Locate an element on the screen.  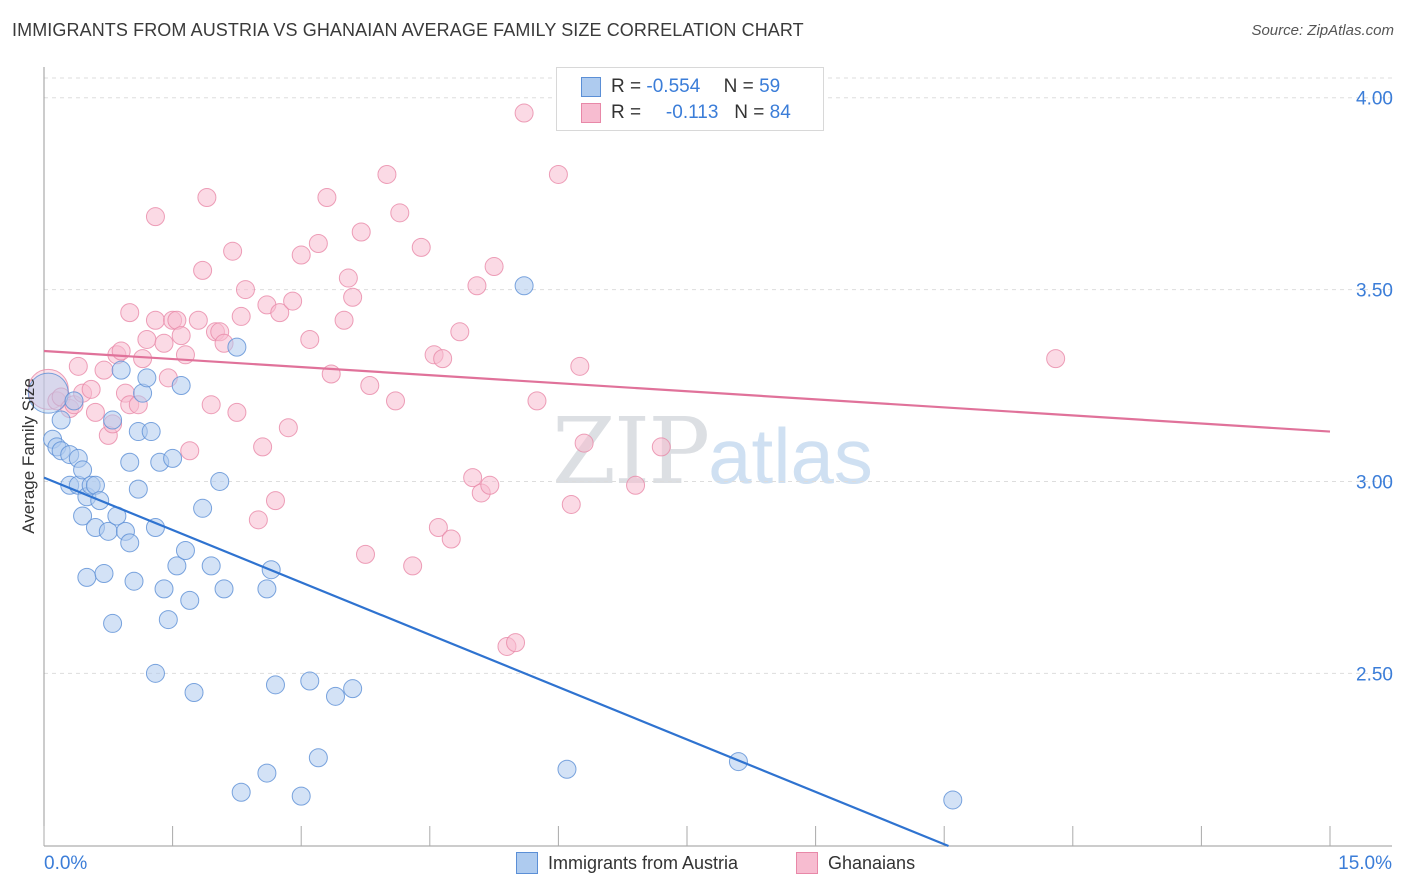
series-legend: Immigrants from Austria Ghanaians is located at coordinates (703, 865).